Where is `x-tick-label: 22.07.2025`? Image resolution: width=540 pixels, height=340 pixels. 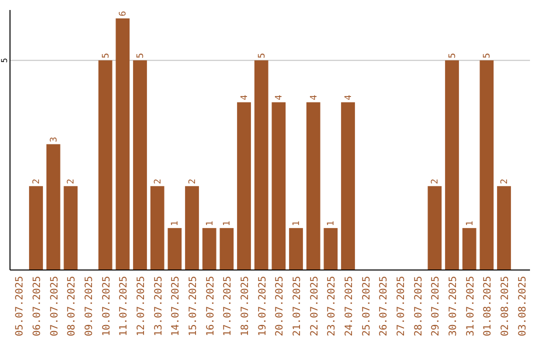 x-tick-label: 22.07.2025 is located at coordinates (314, 306).